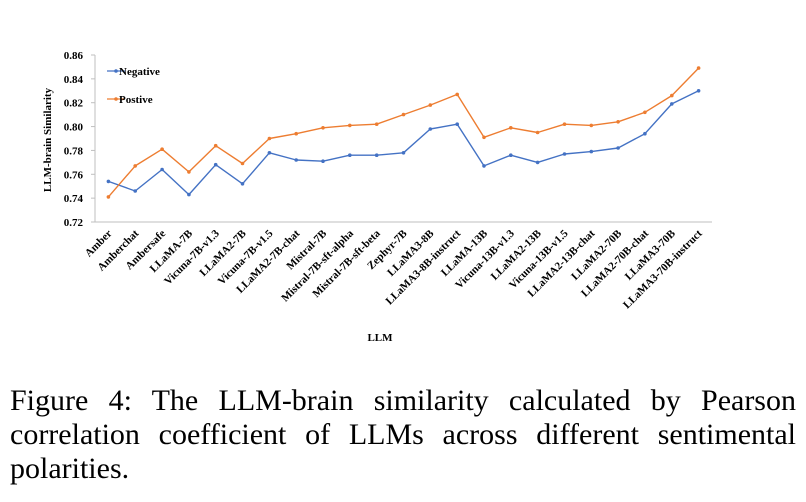 The image size is (806, 502). Describe the element at coordinates (74, 80) in the screenshot. I see `y-tick-label: 0.84` at that location.